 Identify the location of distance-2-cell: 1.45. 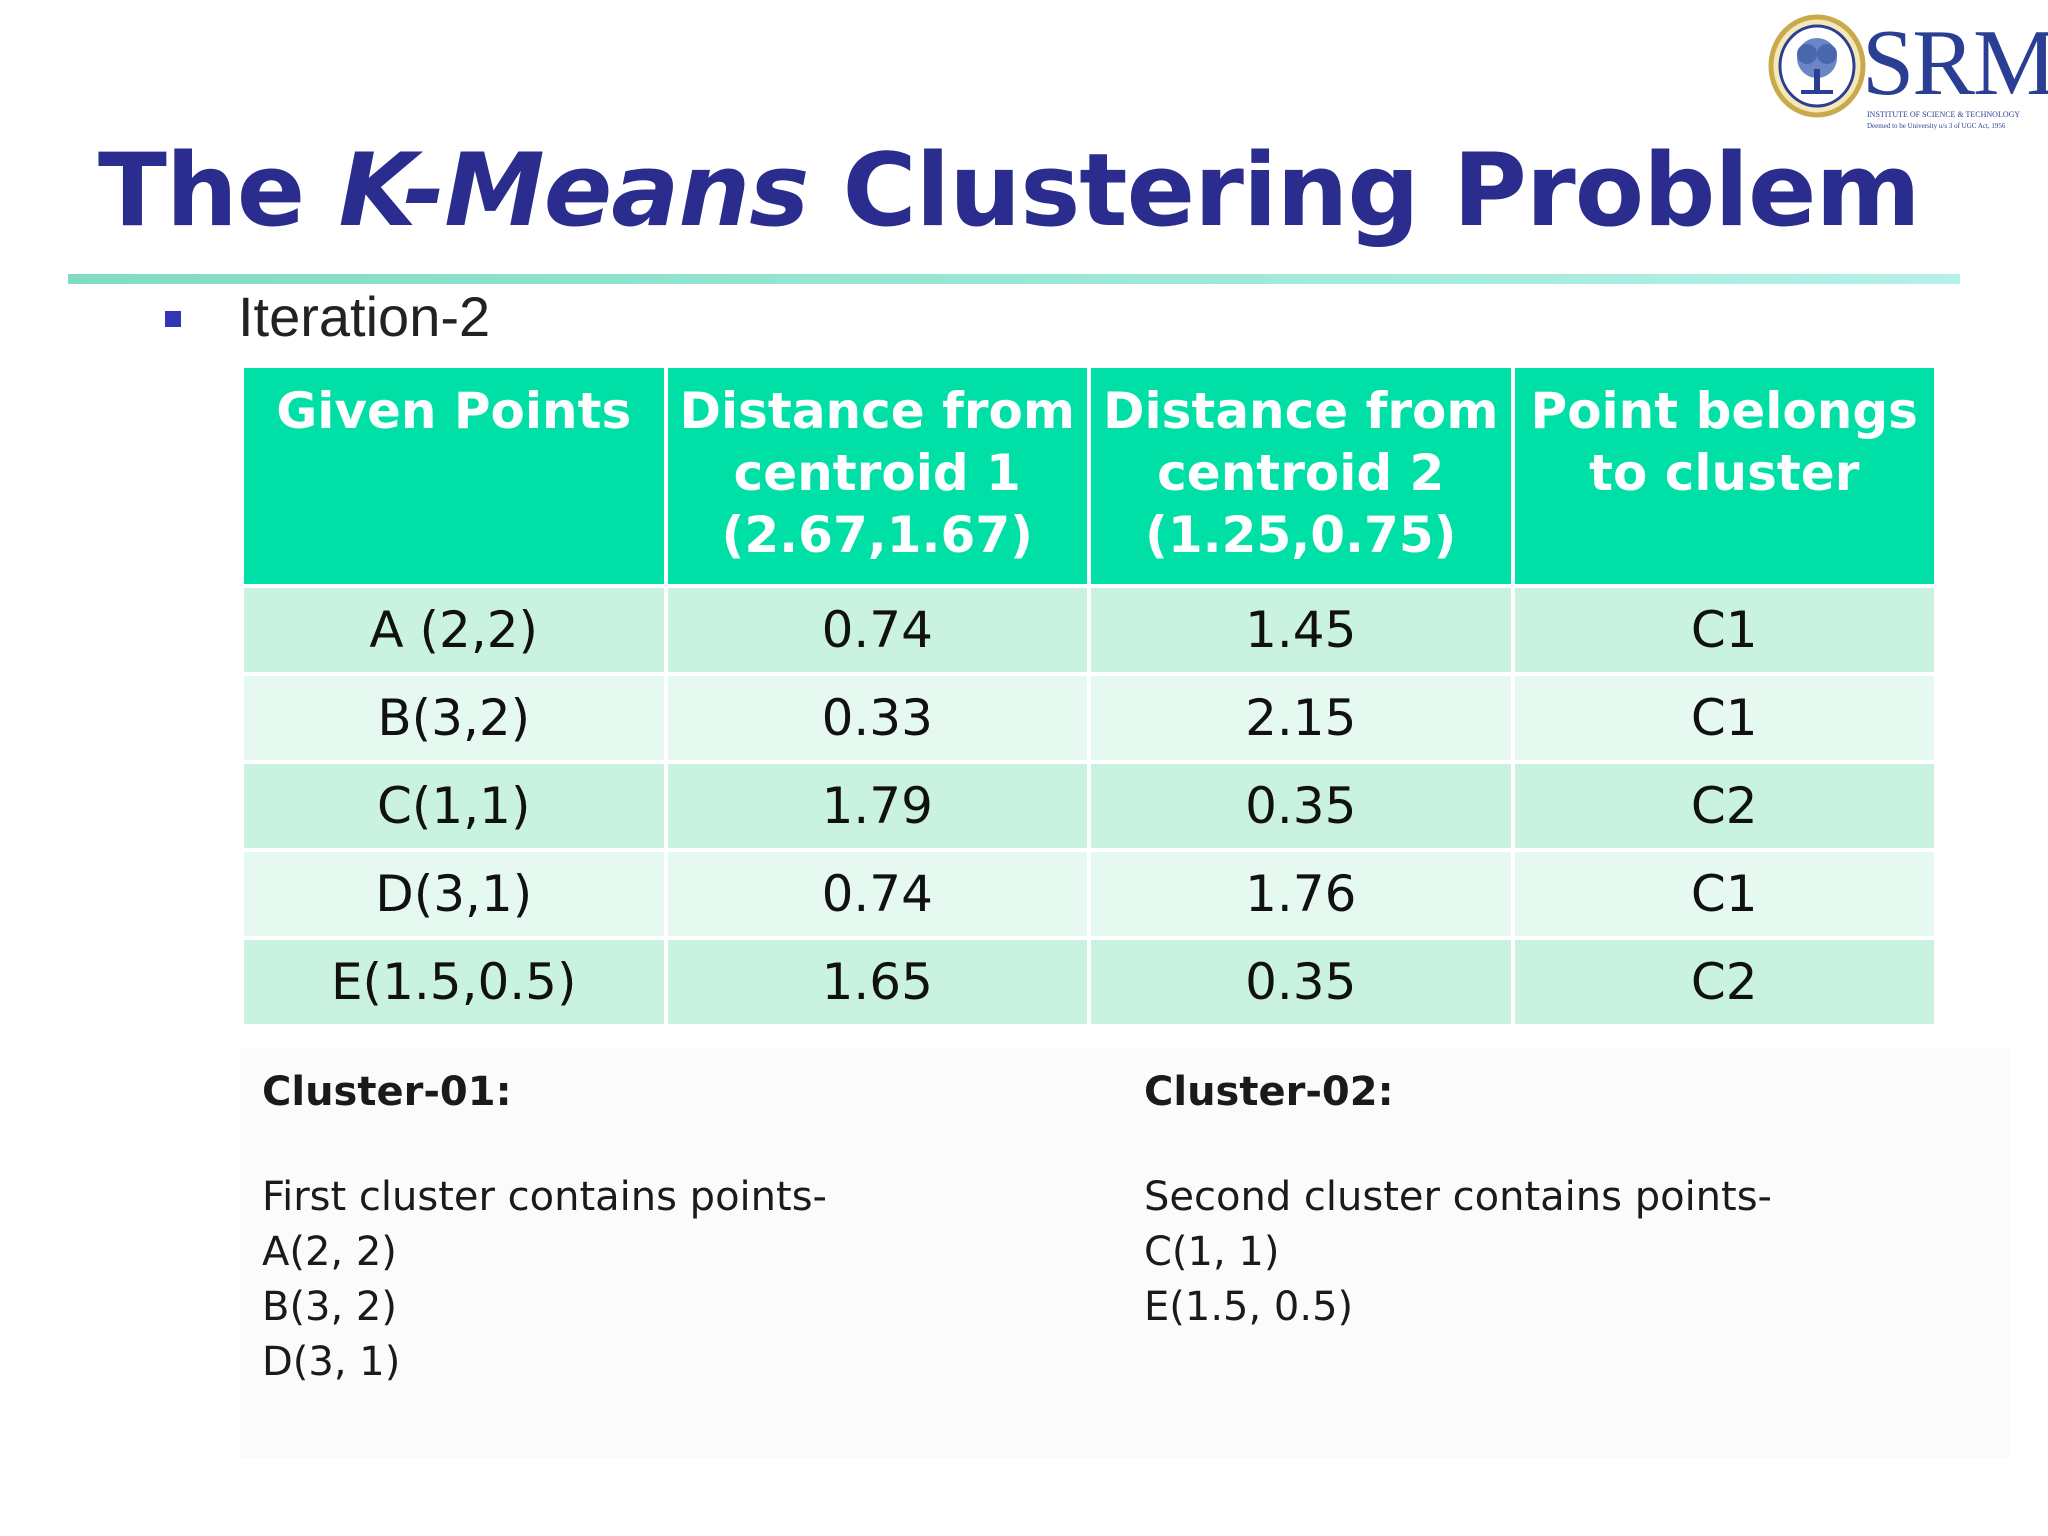
(1301, 630).